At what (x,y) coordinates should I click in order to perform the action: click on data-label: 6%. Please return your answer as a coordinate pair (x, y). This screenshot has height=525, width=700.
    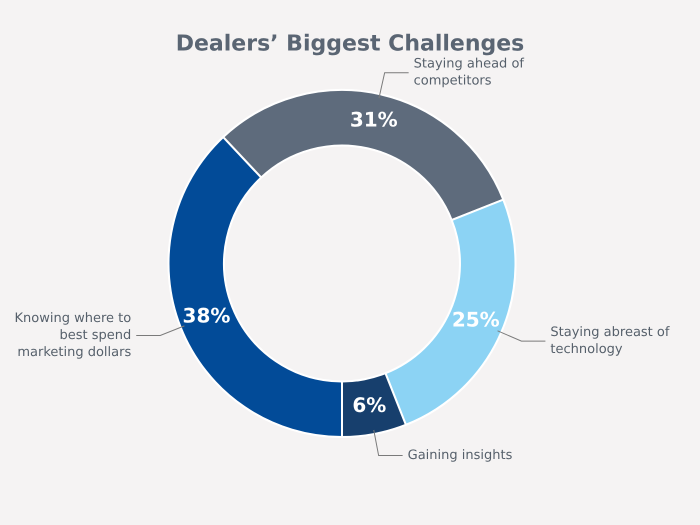
    Looking at the image, I should click on (369, 404).